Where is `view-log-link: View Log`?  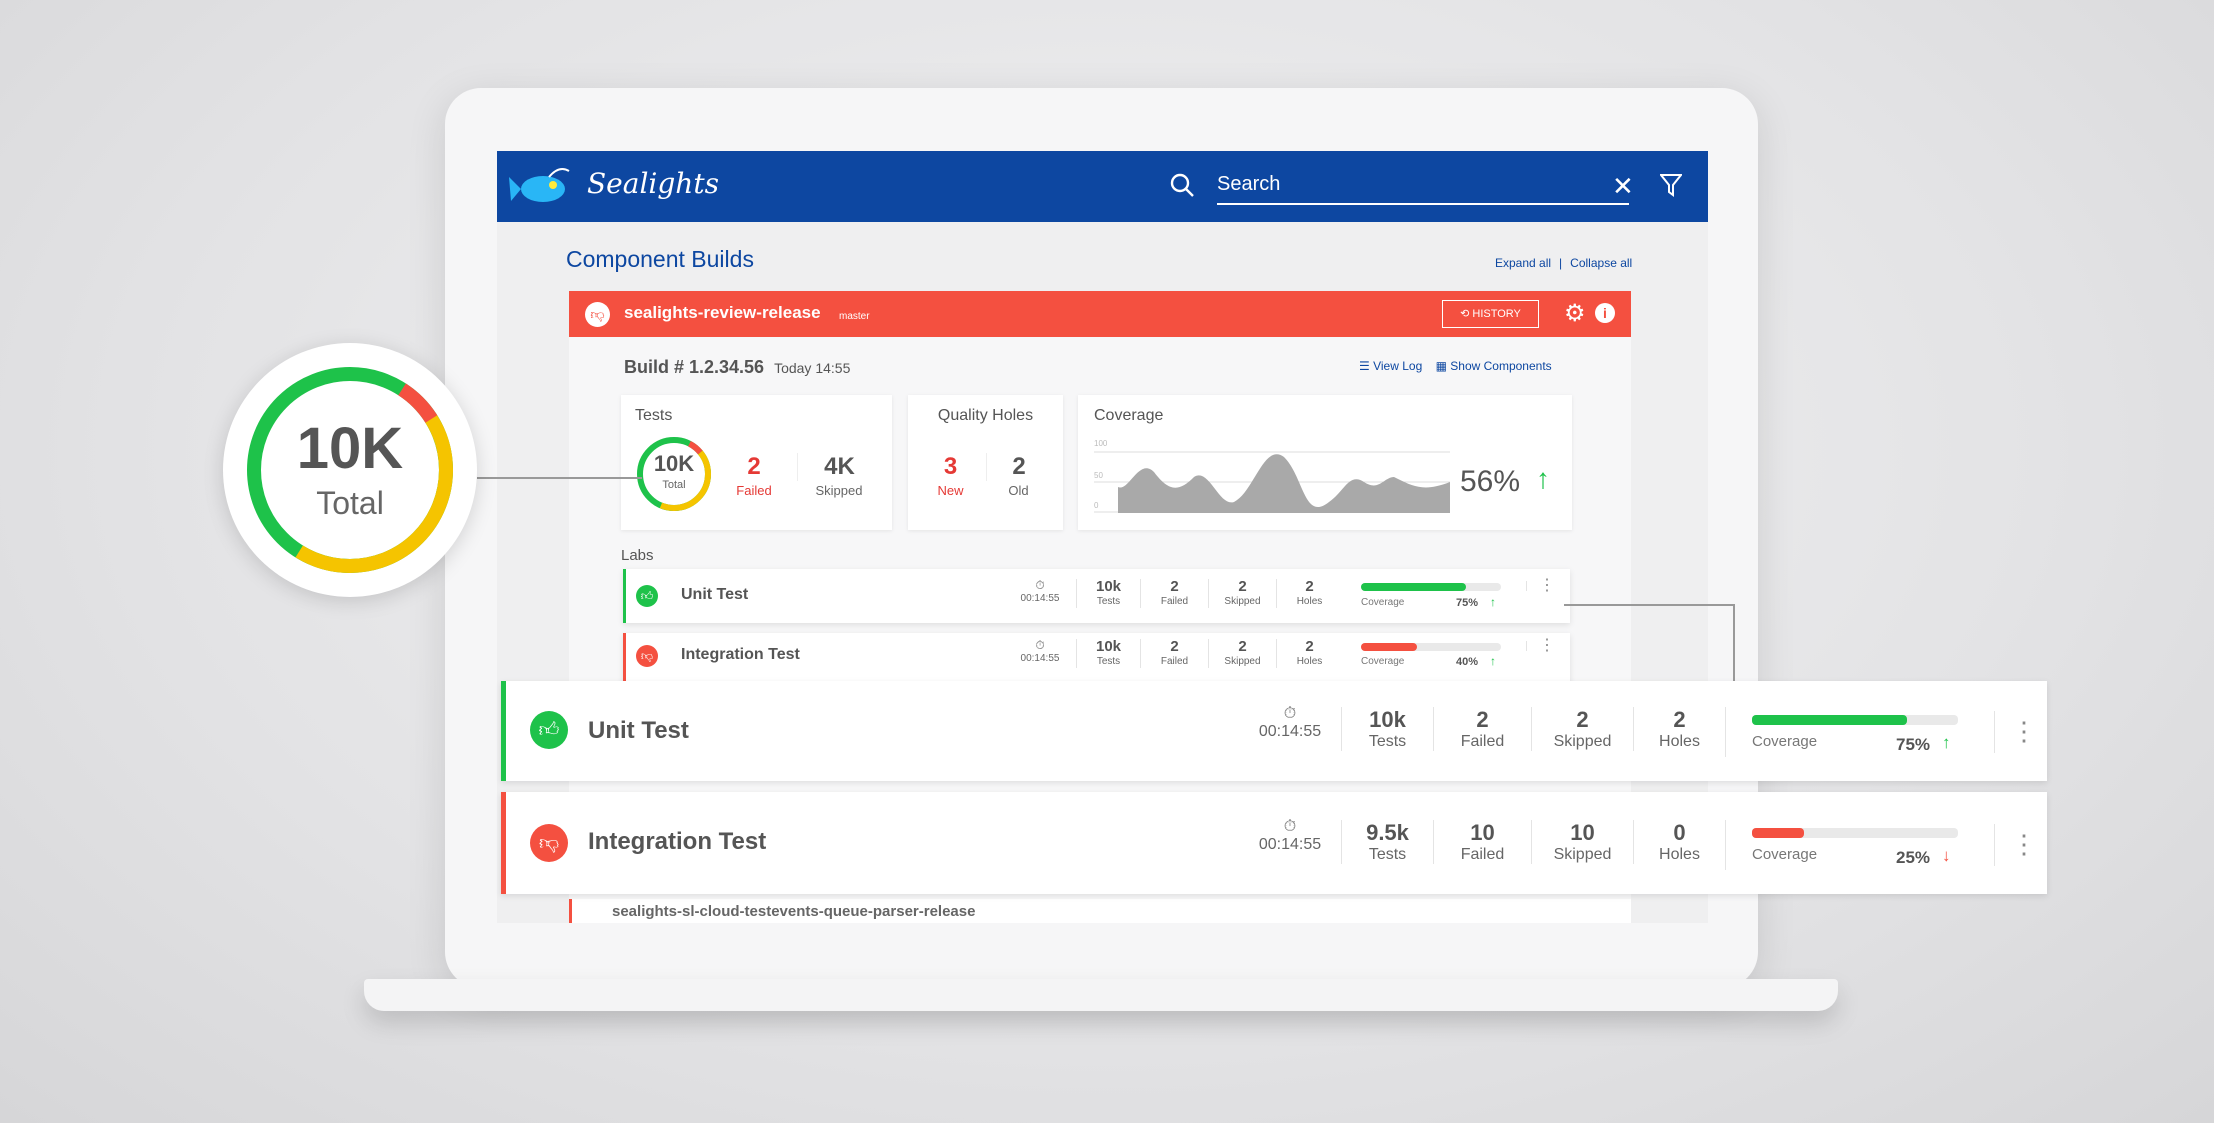 view-log-link: View Log is located at coordinates (1398, 366).